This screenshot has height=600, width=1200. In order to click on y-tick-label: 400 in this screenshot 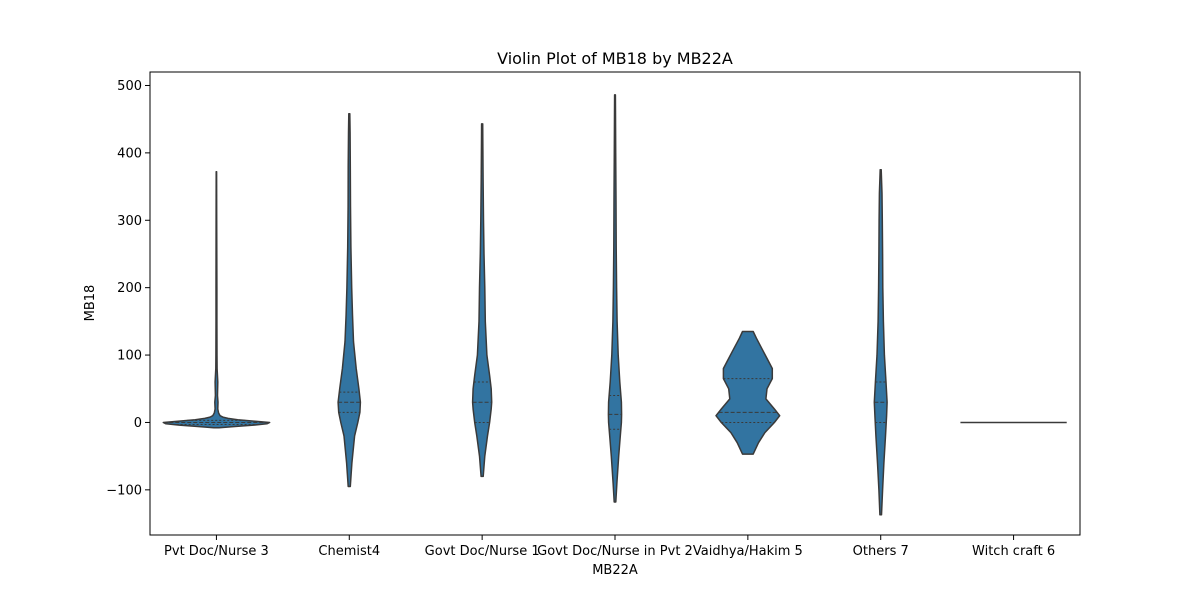, I will do `click(129, 153)`.